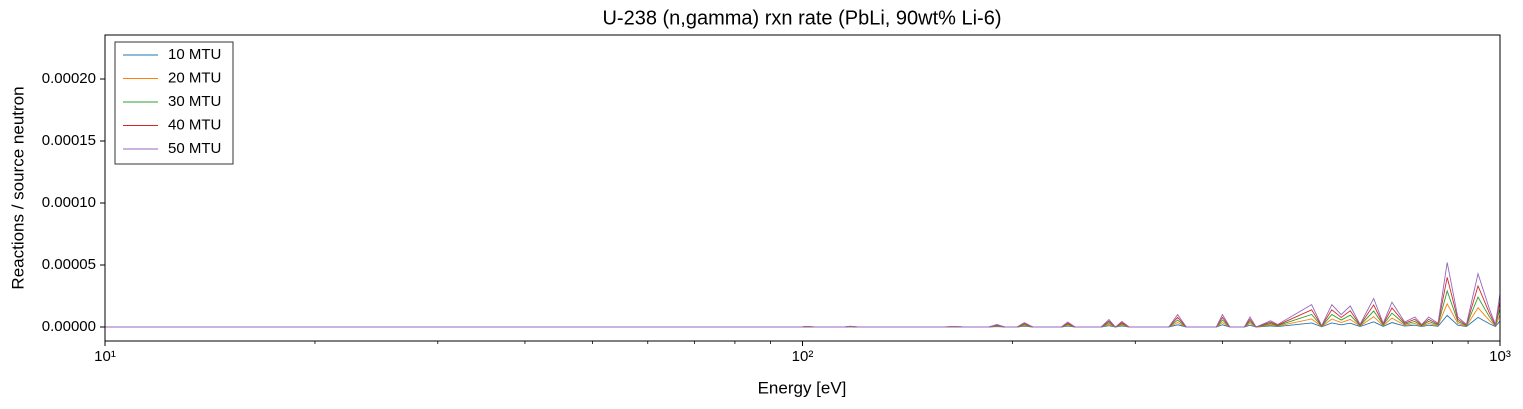 The height and width of the screenshot is (409, 1523). I want to click on y-tick-label: 0.00015, so click(69, 140).